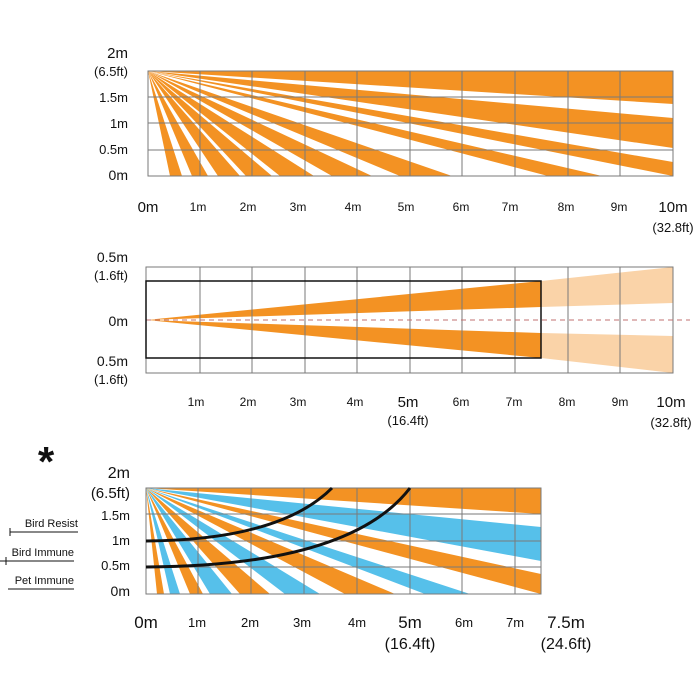 The image size is (700, 700). I want to click on mid-beam-upper-ext, so click(607, 287).